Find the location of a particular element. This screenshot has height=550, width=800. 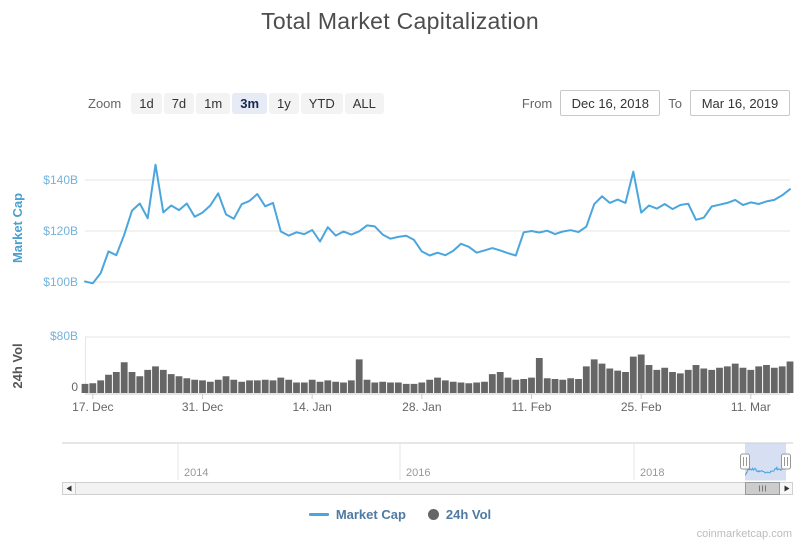

navigator-selection is located at coordinates (765, 462).